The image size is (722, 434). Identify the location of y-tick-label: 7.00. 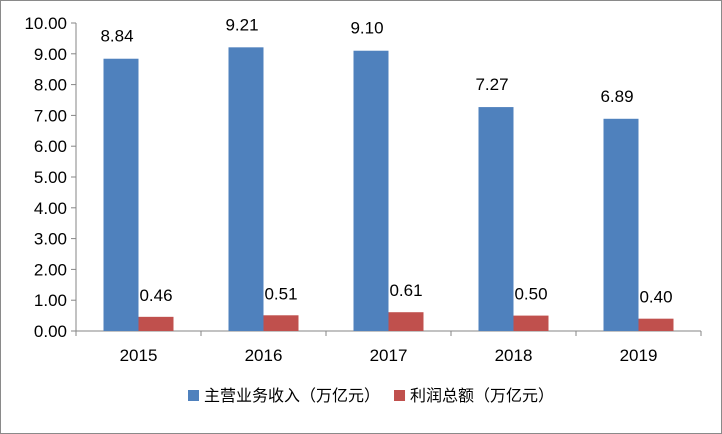
(50, 115).